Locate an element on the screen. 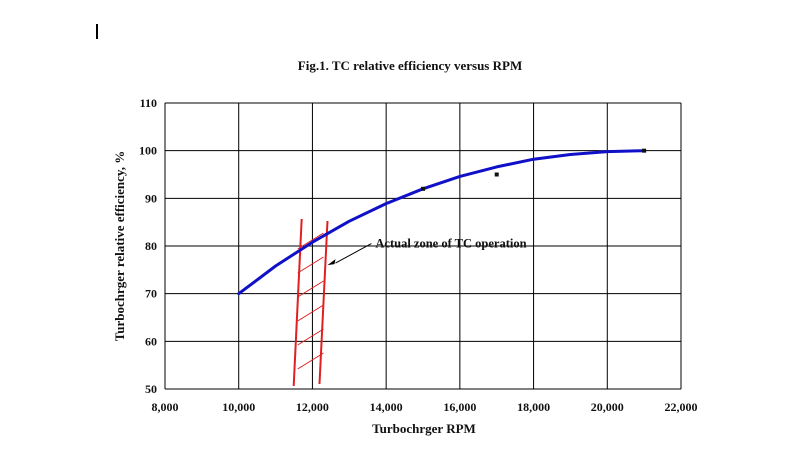  x-tick-label: 18,000 is located at coordinates (533, 407).